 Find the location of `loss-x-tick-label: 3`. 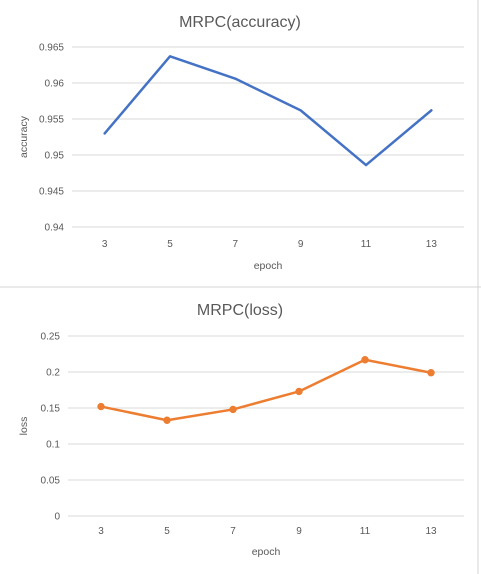

loss-x-tick-label: 3 is located at coordinates (101, 531).